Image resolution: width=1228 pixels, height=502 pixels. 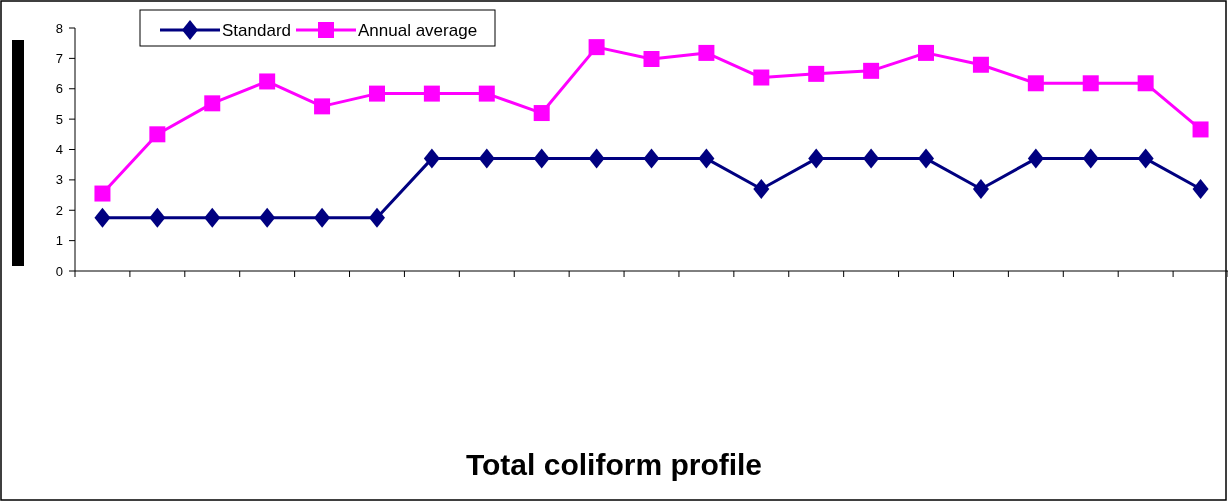 What do you see at coordinates (59, 180) in the screenshot?
I see `y-tick-label: 3` at bounding box center [59, 180].